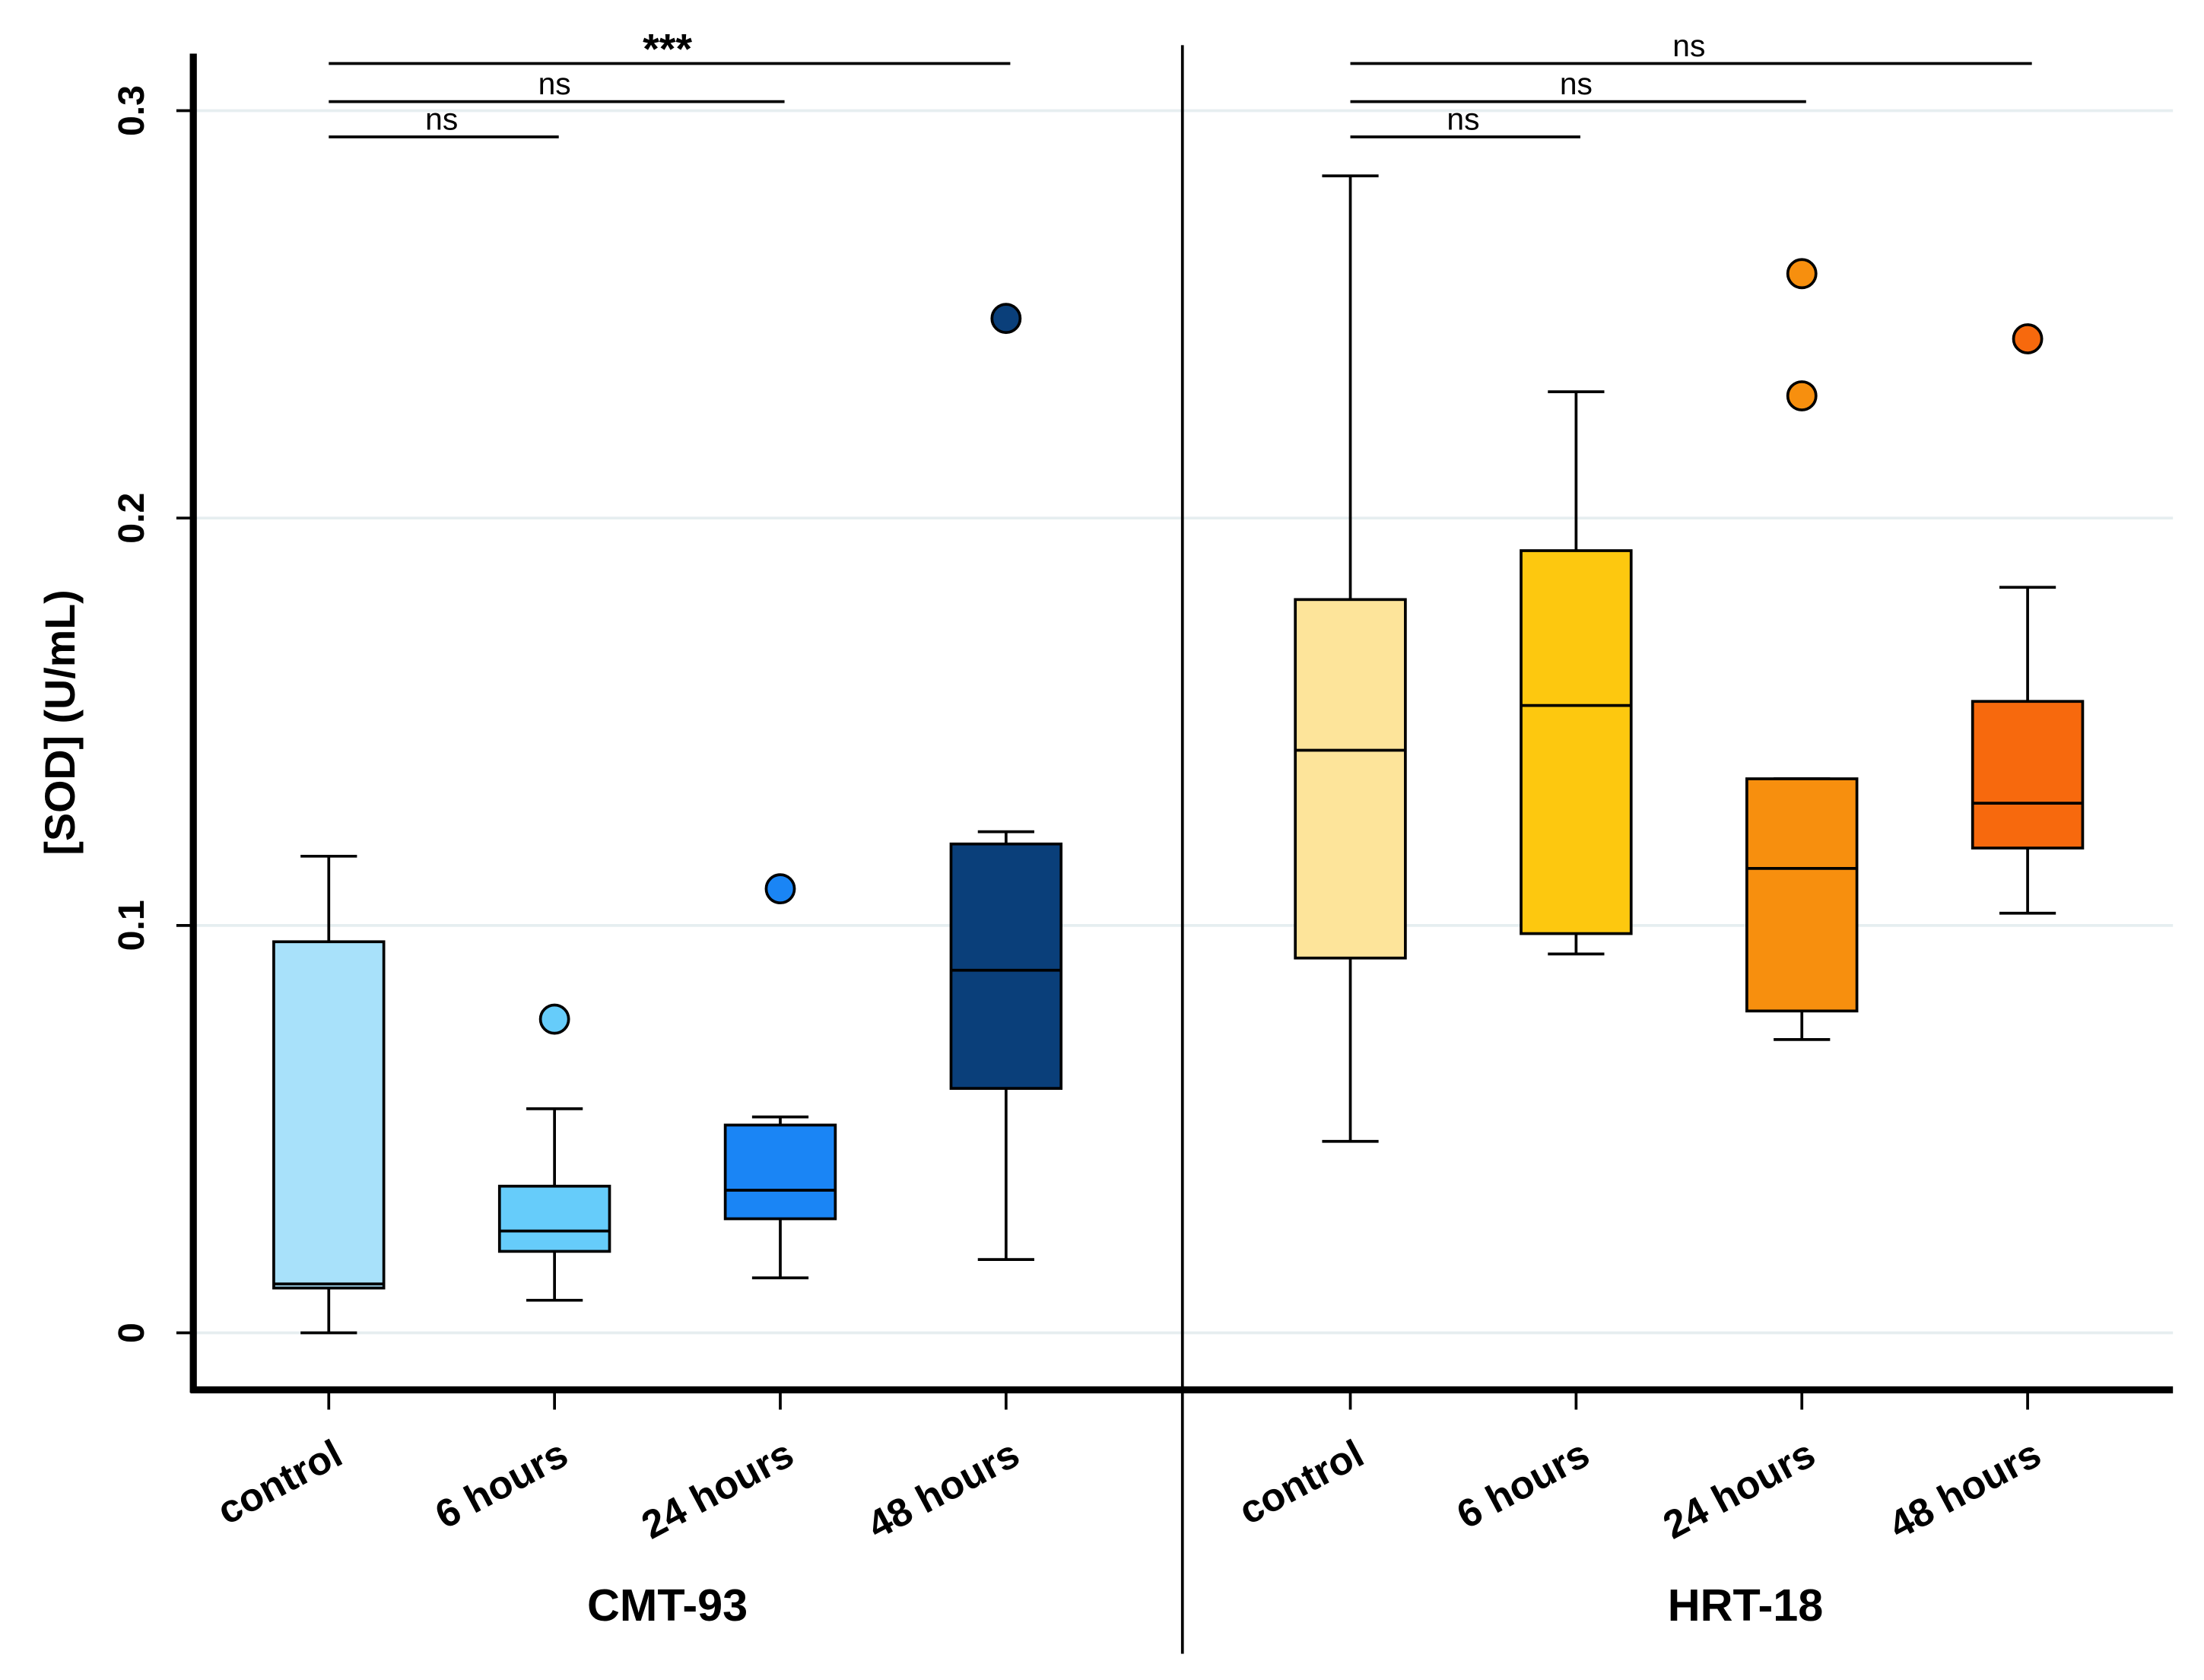 The width and height of the screenshot is (2204, 1680). What do you see at coordinates (667, 1605) in the screenshot?
I see `group-label: CMT-93` at bounding box center [667, 1605].